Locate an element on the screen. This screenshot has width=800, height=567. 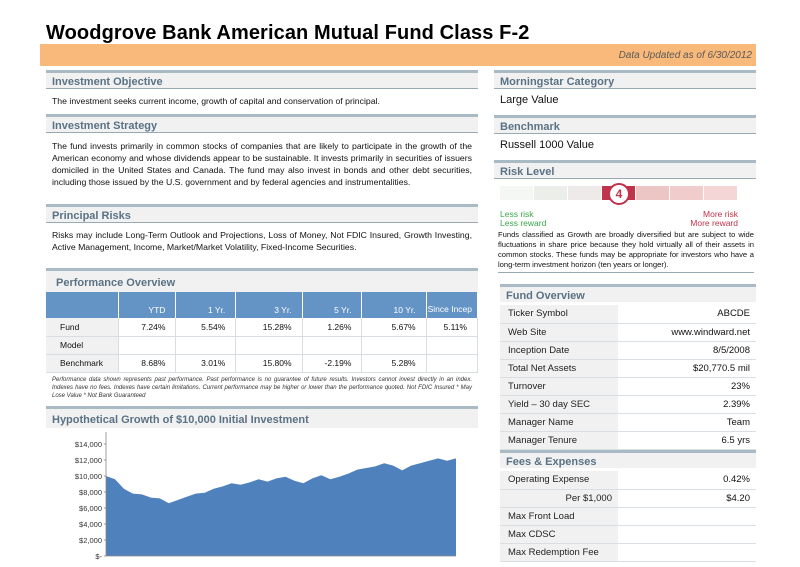
table-row: Manager Tenure 6.5 yrs is located at coordinates (628, 440).